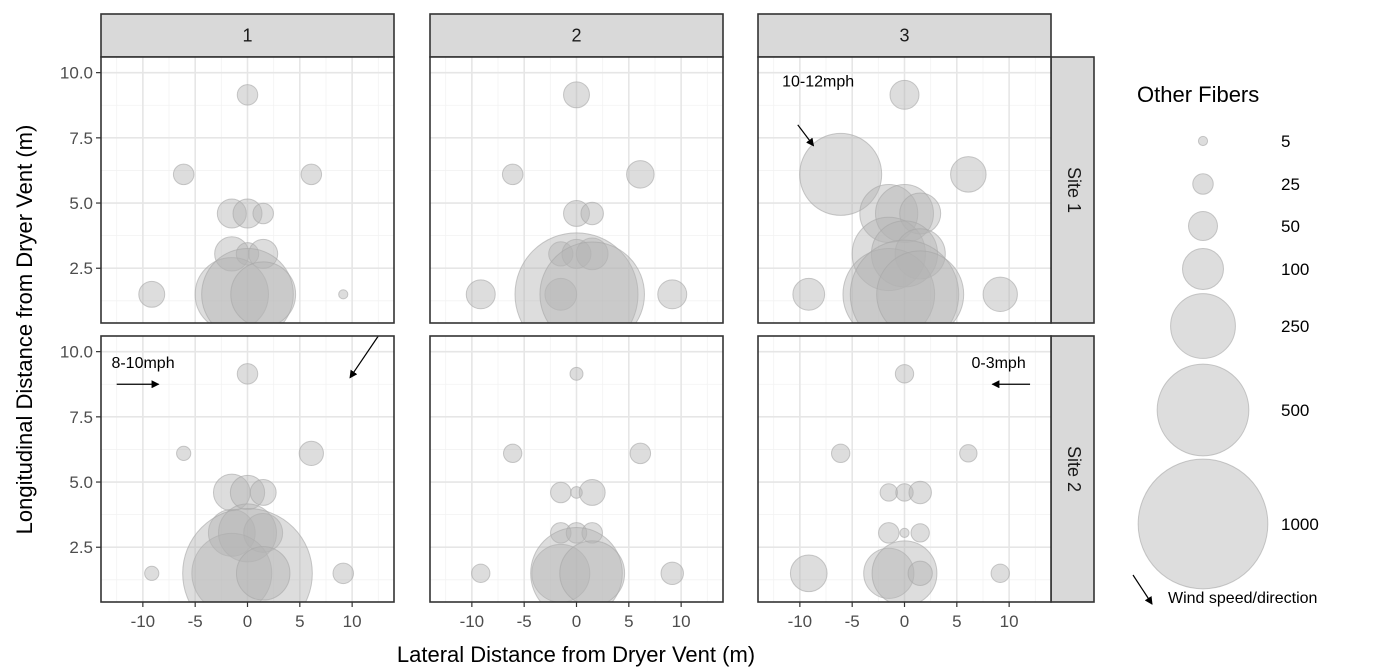 The height and width of the screenshot is (671, 1397). What do you see at coordinates (1290, 184) in the screenshot?
I see `size-legend-label: 25` at bounding box center [1290, 184].